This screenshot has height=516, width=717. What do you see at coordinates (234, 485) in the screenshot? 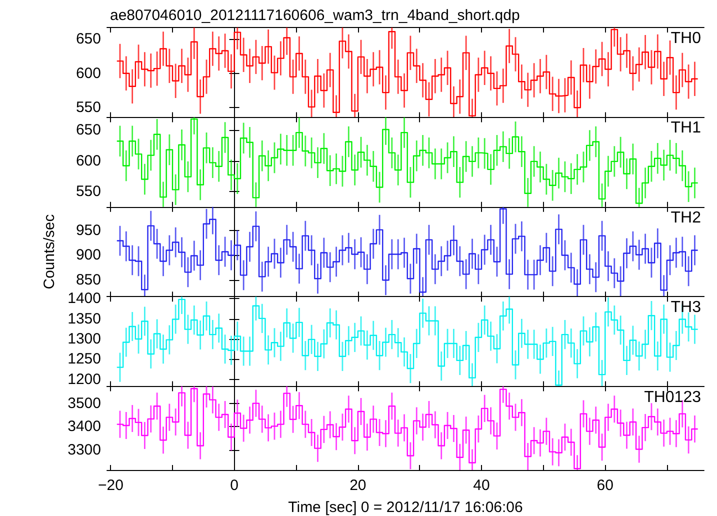
I see `x-tick-label: 0` at bounding box center [234, 485].